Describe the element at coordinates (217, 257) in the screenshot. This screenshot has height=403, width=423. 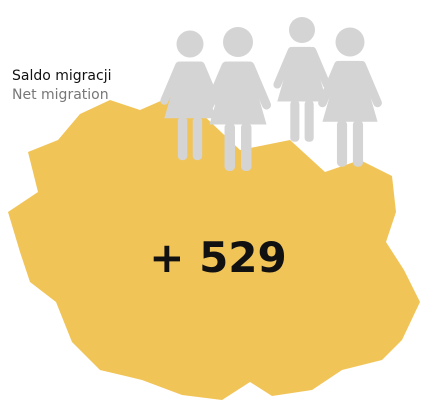
I see `value: + 529` at that location.